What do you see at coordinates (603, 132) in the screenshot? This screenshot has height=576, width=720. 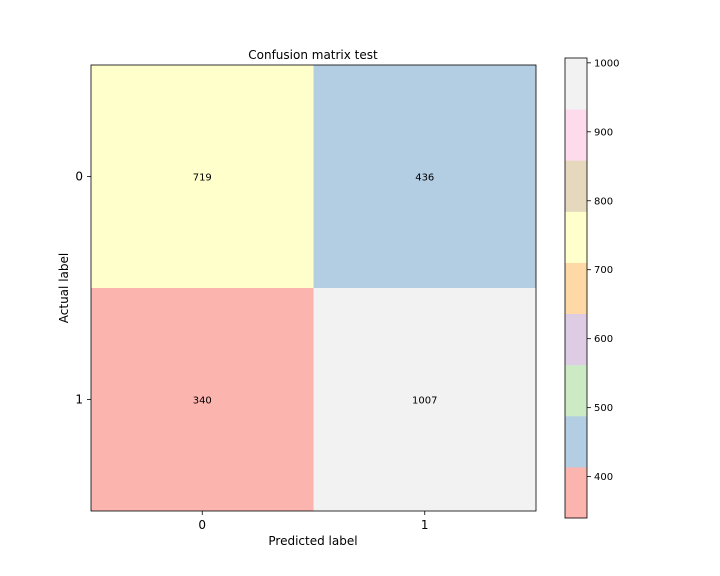 I see `colorbar-tick-label-5: 900` at bounding box center [603, 132].